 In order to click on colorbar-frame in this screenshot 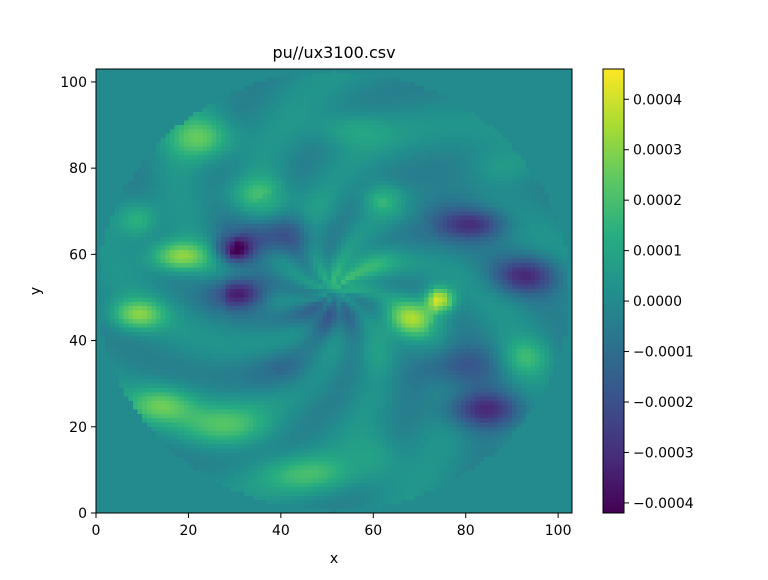, I will do `click(613, 291)`.